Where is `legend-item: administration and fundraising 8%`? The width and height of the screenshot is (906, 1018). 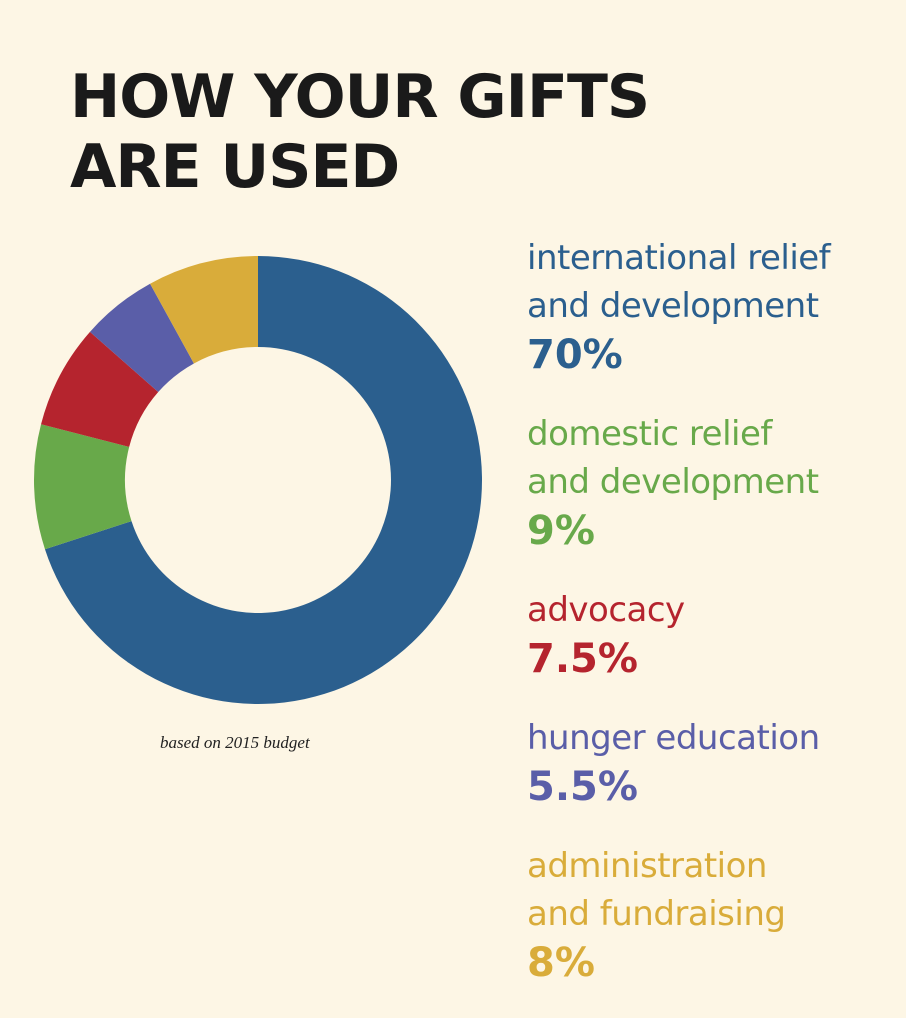 legend-item: administration and fundraising 8% is located at coordinates (716, 915).